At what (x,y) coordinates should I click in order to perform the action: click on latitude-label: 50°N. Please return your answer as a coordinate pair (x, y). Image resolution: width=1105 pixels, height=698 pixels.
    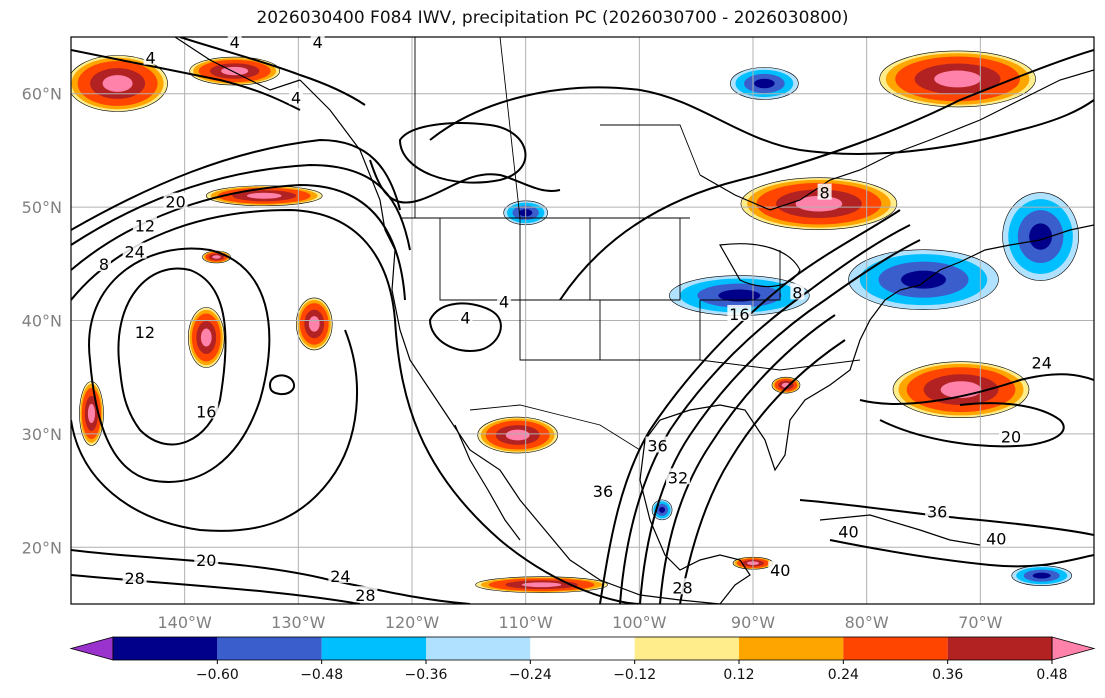
    Looking at the image, I should click on (42, 207).